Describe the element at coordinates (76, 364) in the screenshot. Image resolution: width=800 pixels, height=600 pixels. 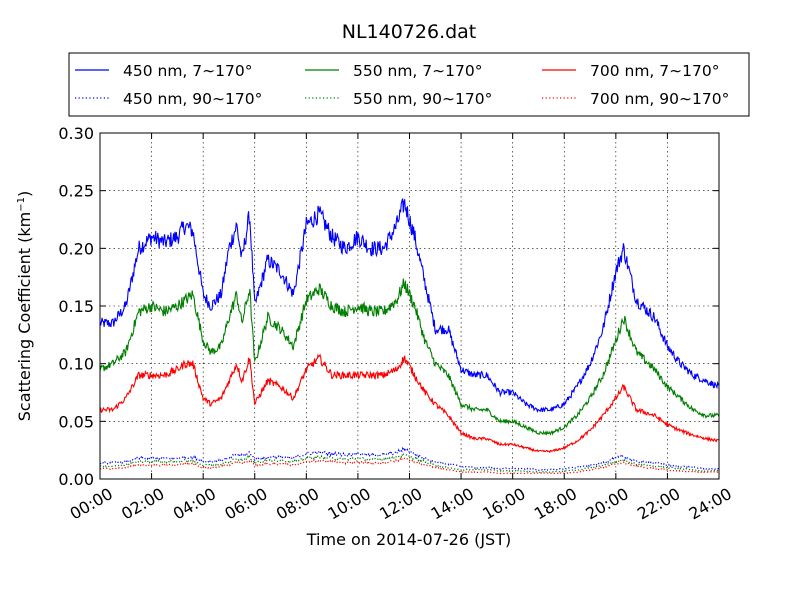
I see `y-tick-label: 0.10` at that location.